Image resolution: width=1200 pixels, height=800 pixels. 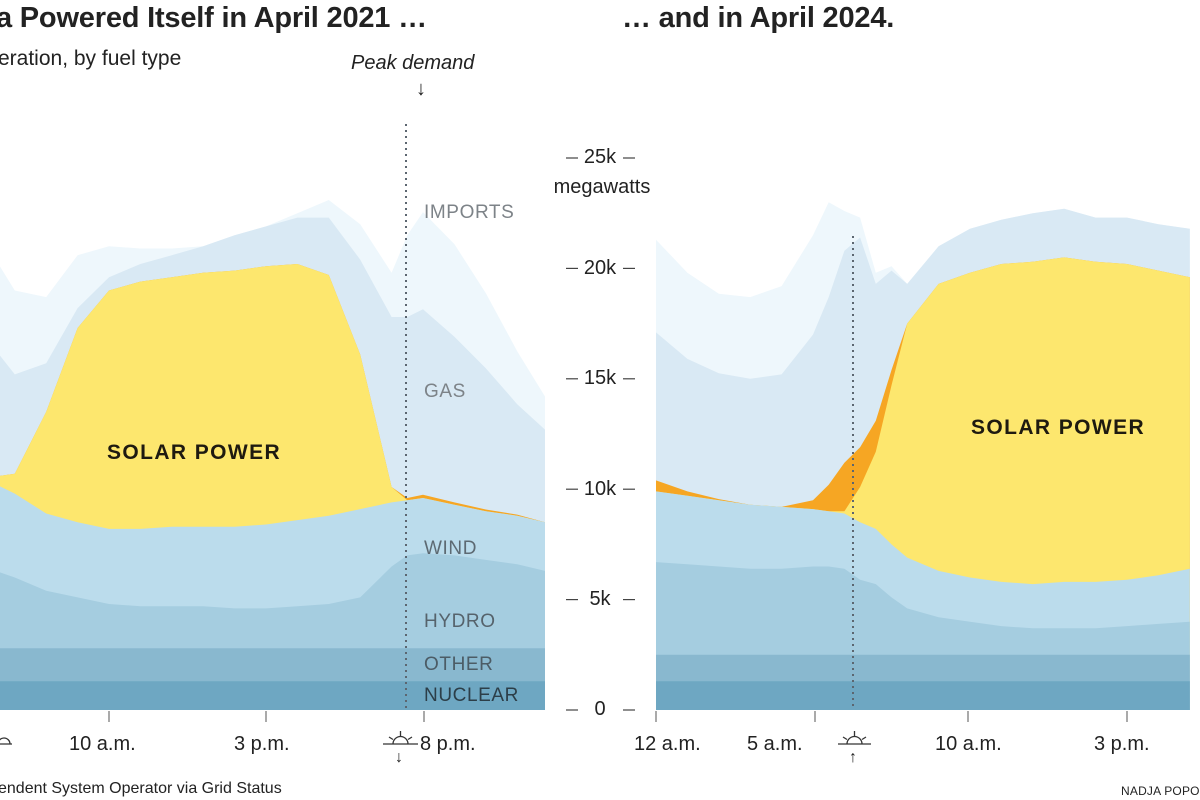 What do you see at coordinates (600, 268) in the screenshot?
I see `y-tick-20k: 20k` at bounding box center [600, 268].